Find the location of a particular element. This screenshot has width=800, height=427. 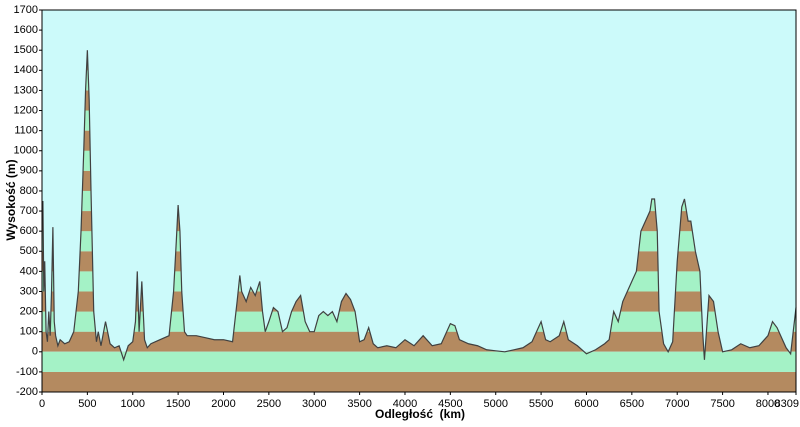

y-tick-label: 1000 is located at coordinates (26, 151).